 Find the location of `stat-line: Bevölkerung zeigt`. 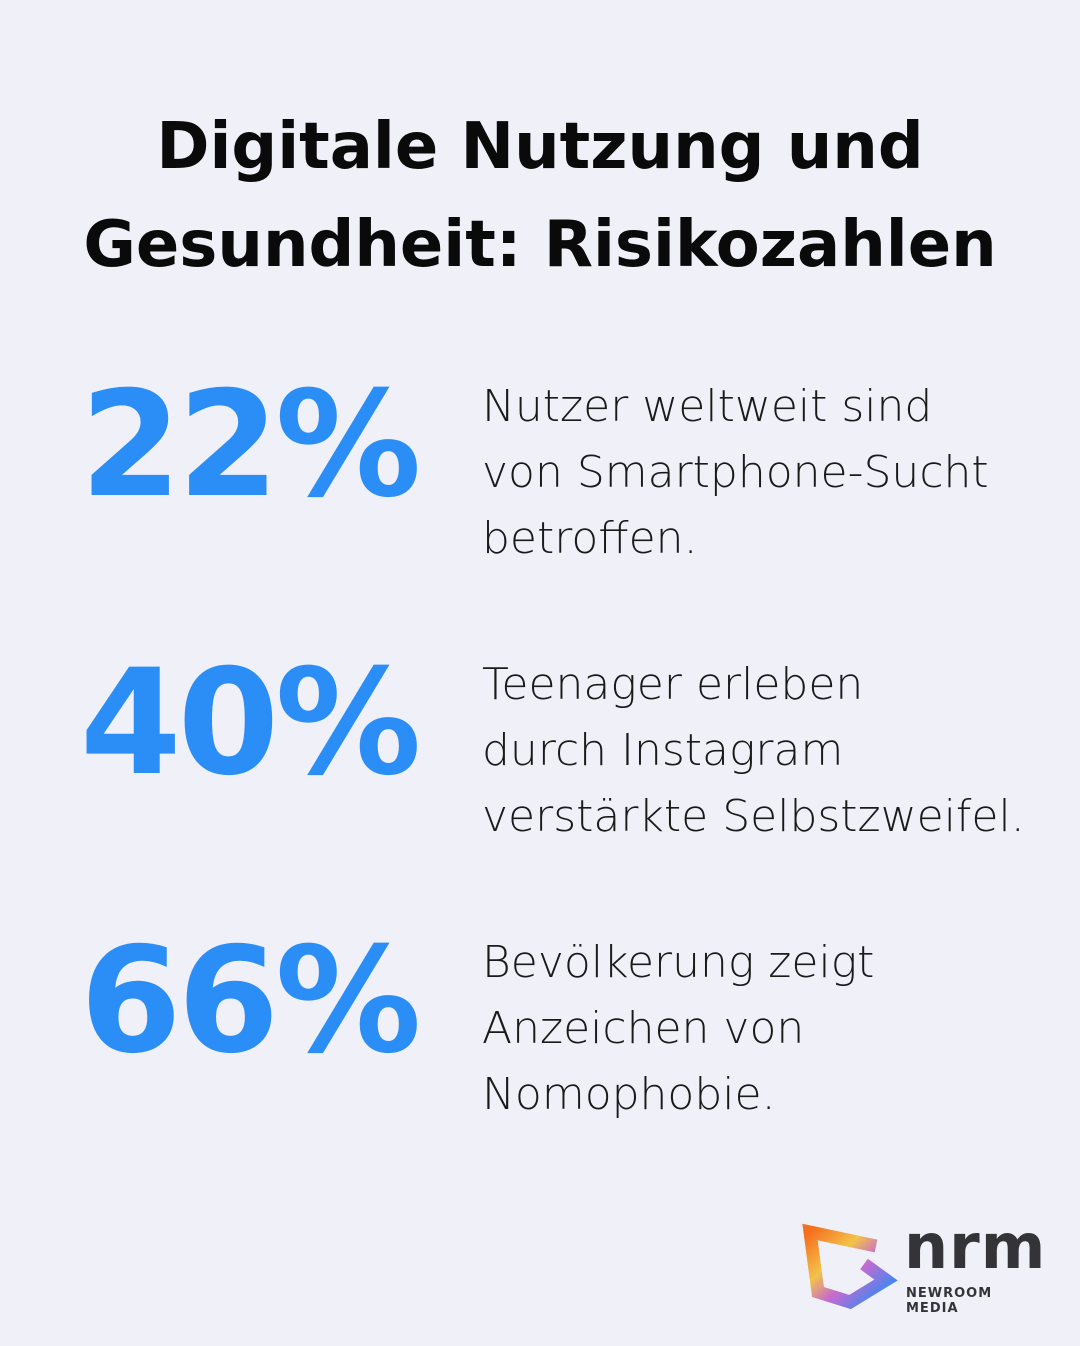

stat-line: Bevölkerung zeigt is located at coordinates (678, 962).